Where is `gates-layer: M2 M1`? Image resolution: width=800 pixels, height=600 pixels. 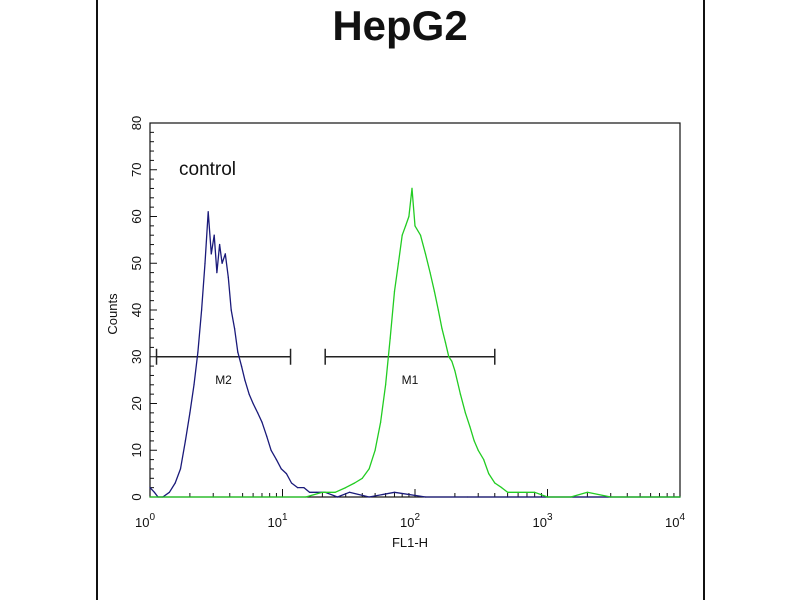 gates-layer: M2 M1 is located at coordinates (325, 367).